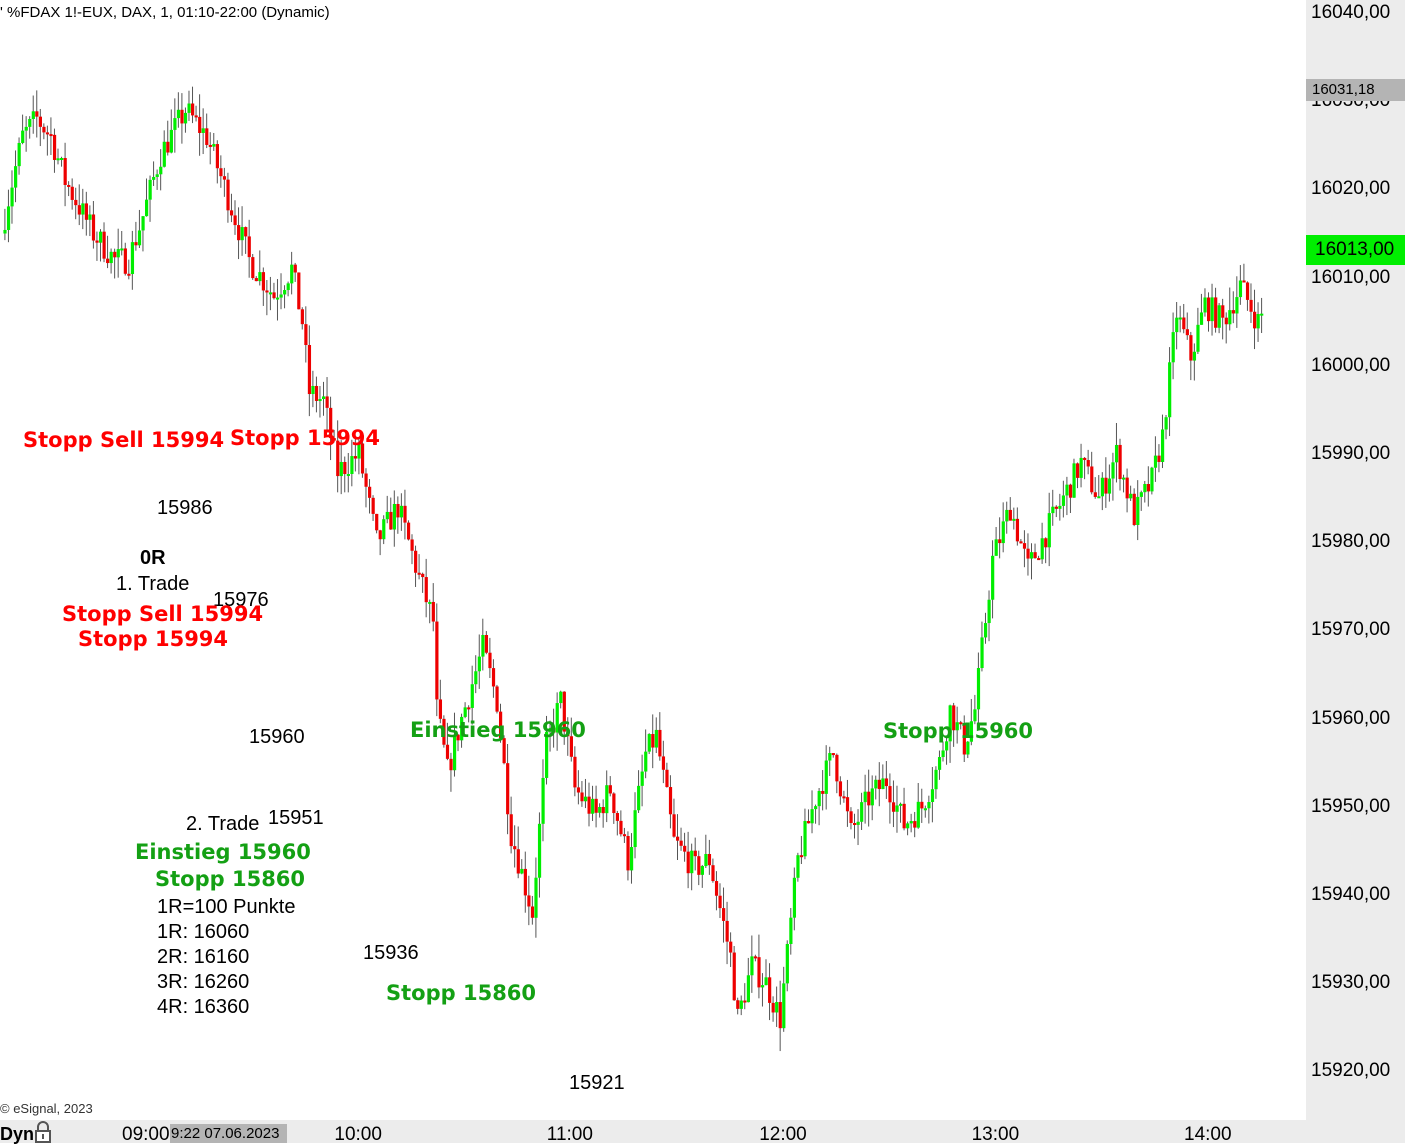  I want to click on price-tick-label: 15970,00, so click(1351, 630).